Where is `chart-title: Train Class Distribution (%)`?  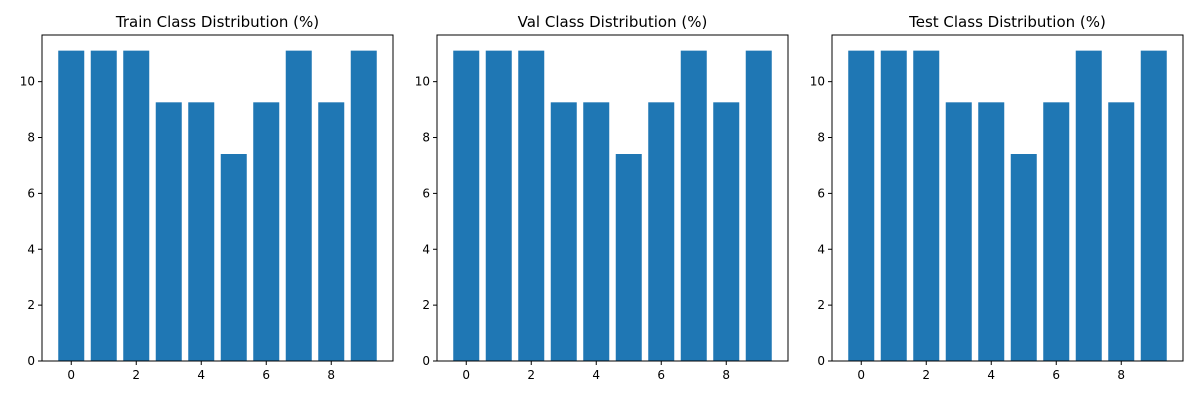
chart-title: Train Class Distribution (%) is located at coordinates (217, 22).